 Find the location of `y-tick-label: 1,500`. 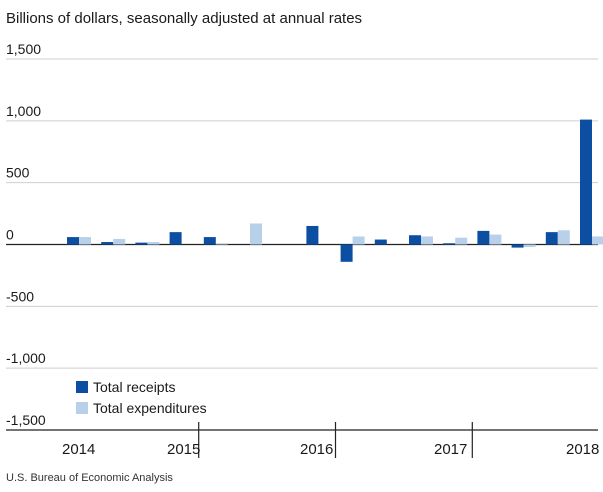

y-tick-label: 1,500 is located at coordinates (23, 49).